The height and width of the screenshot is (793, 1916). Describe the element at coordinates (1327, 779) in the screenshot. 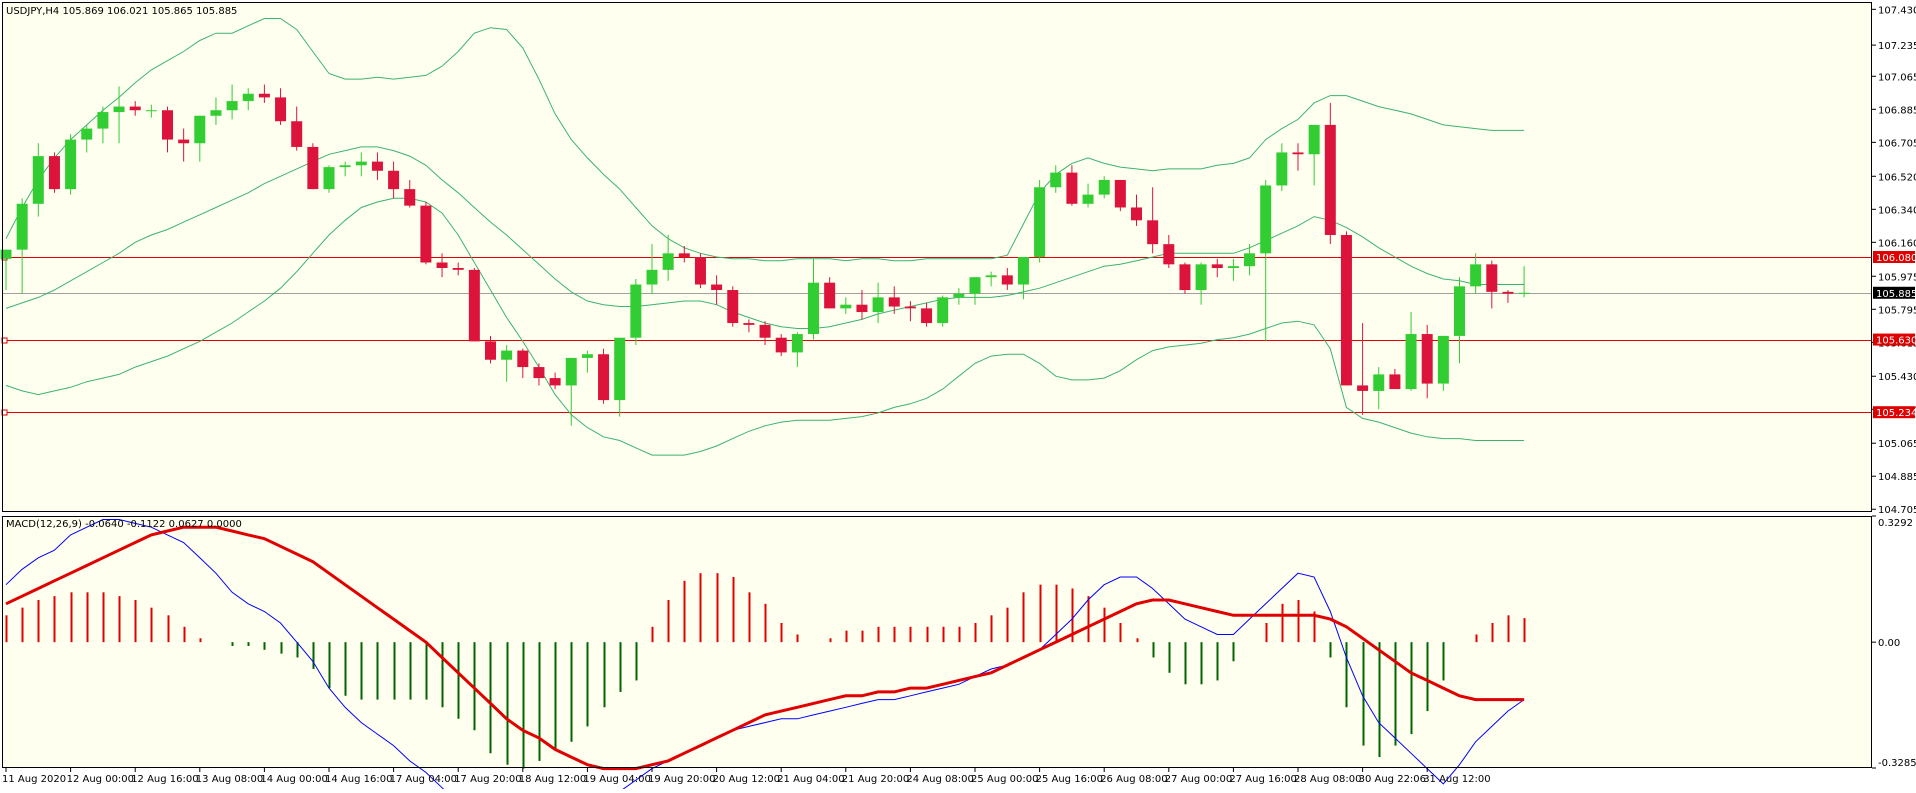

I see `time-tick-label: 28 Aug 08:00` at that location.